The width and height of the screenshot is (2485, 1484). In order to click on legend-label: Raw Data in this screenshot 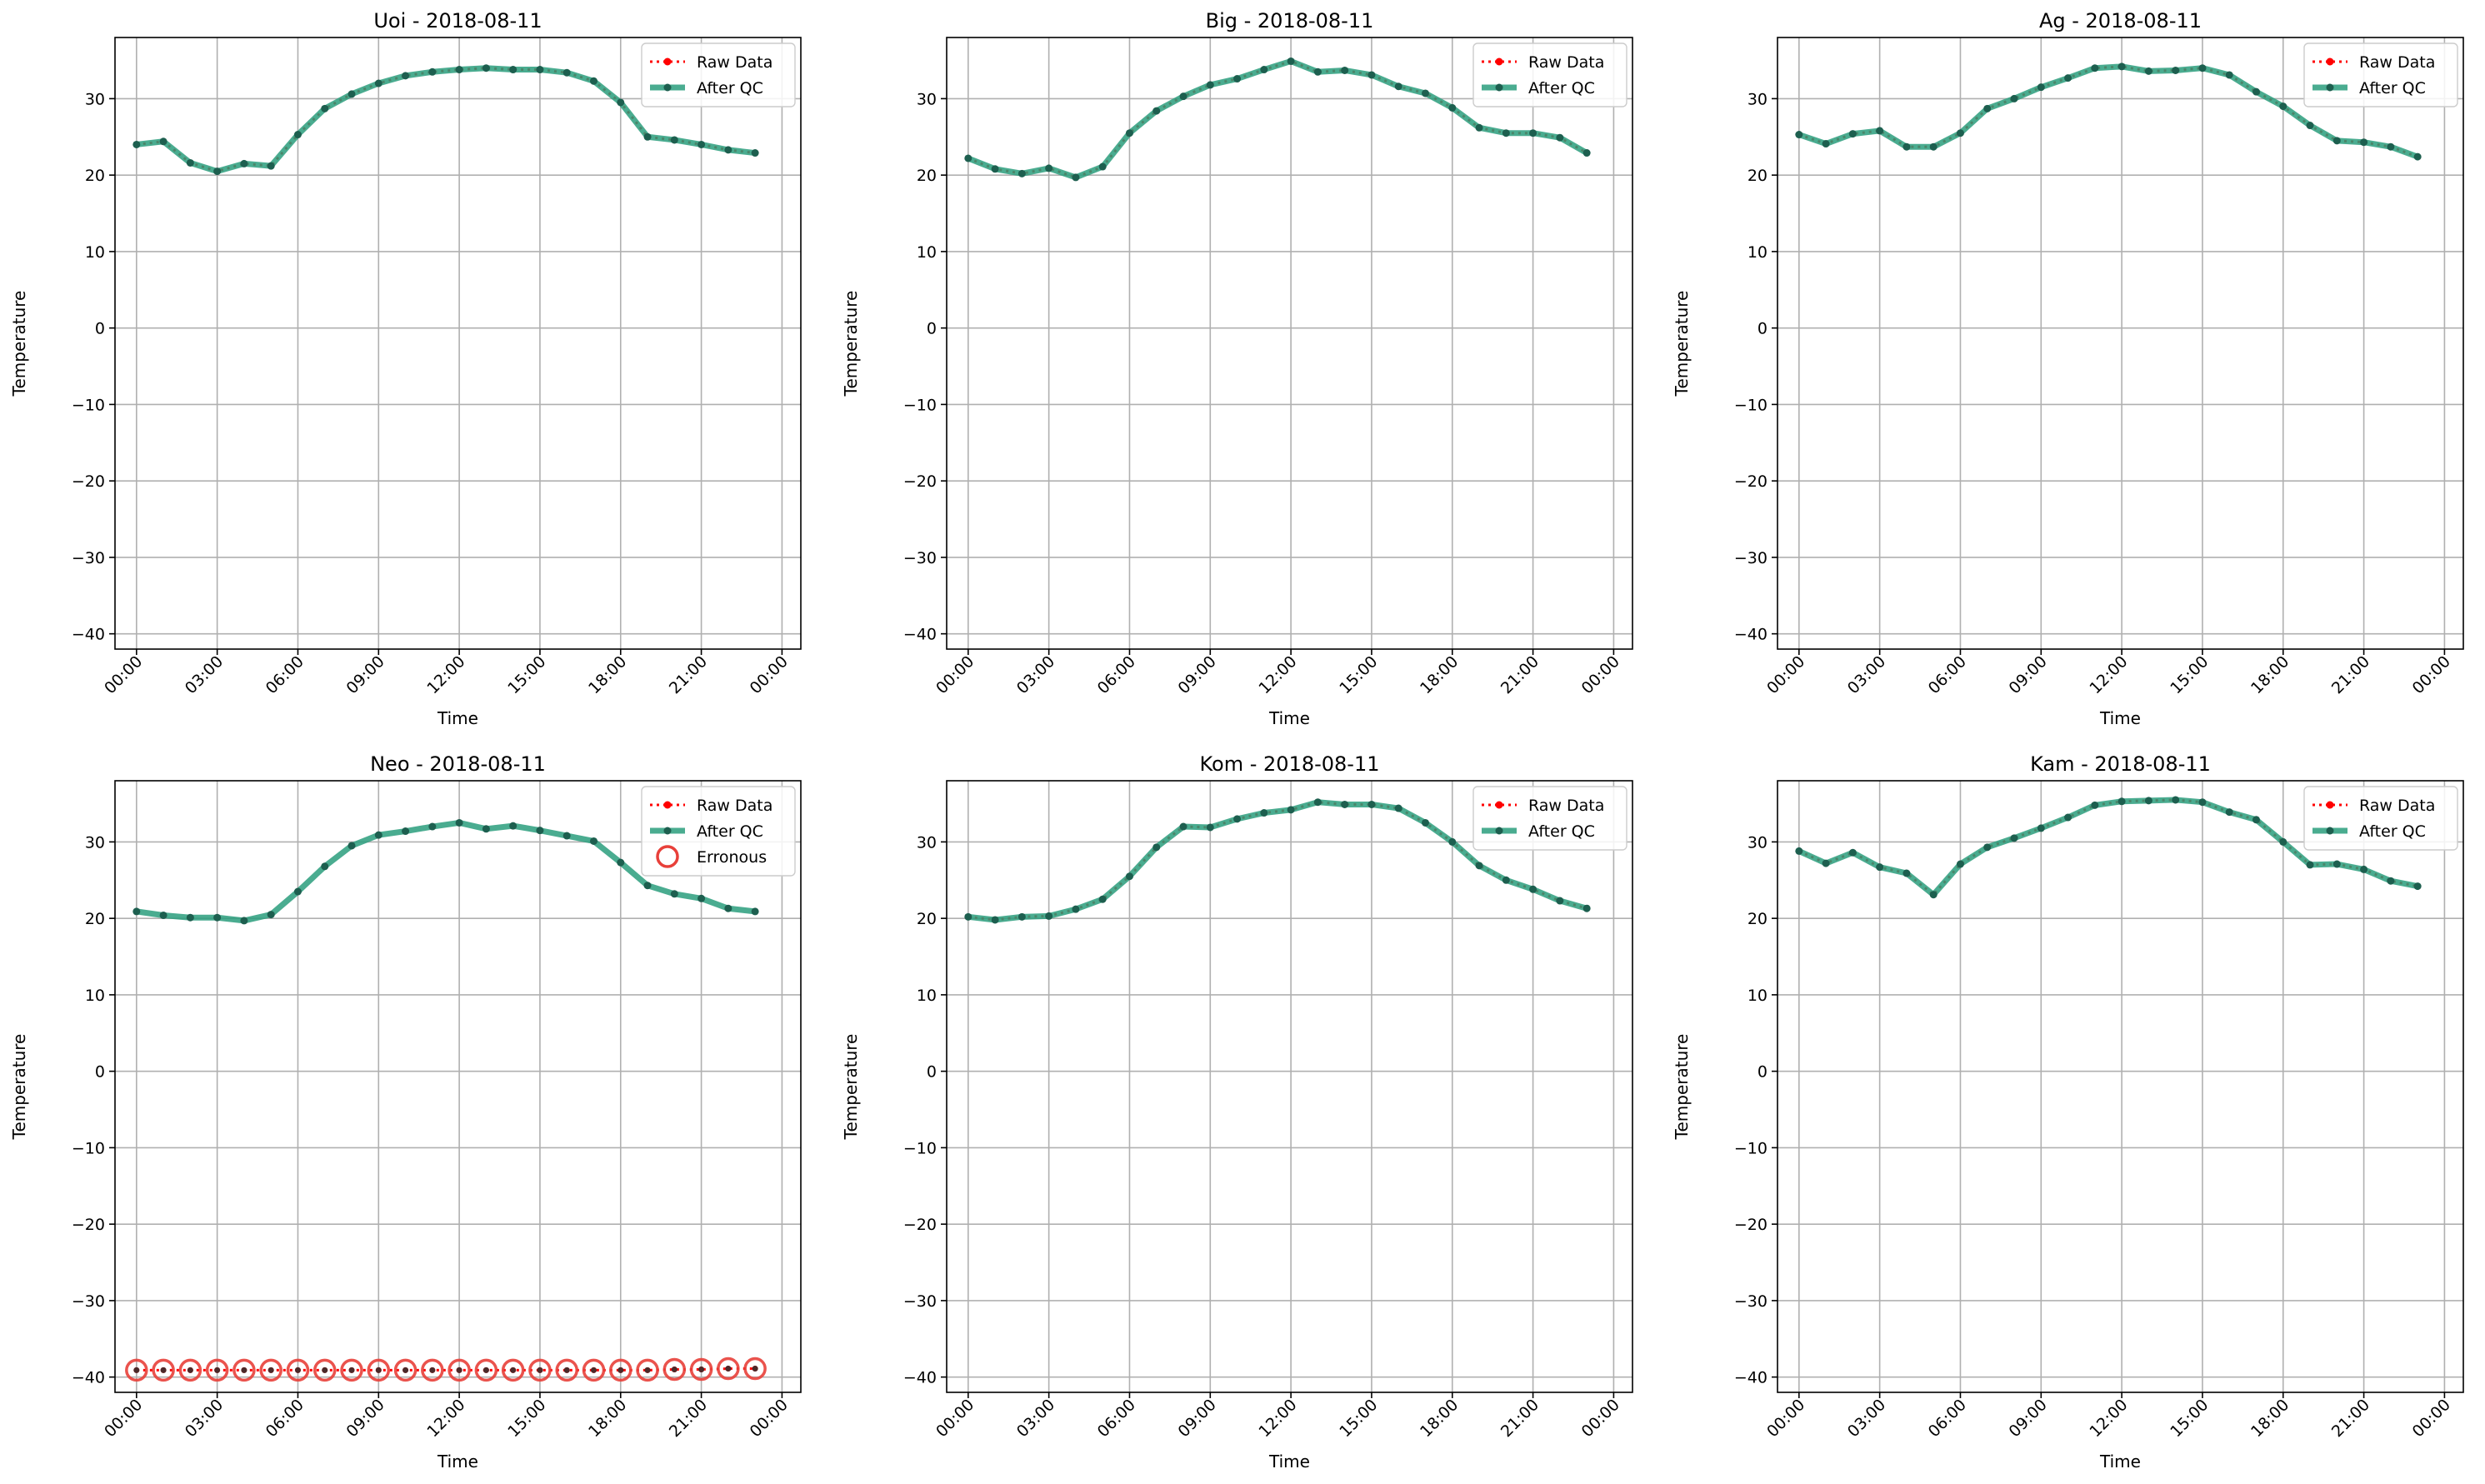, I will do `click(734, 806)`.